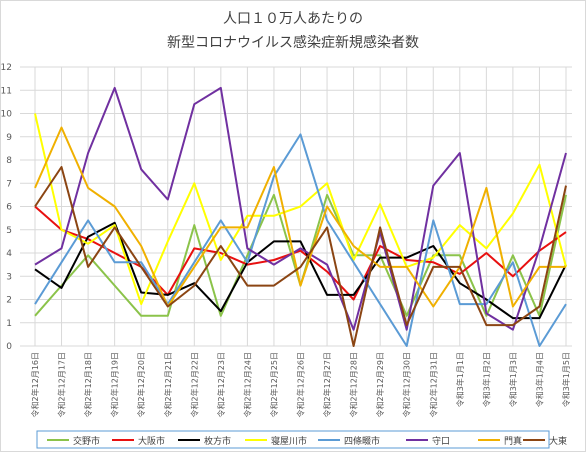 This screenshot has height=452, width=586. Describe the element at coordinates (9, 231) in the screenshot. I see `y-tick-label: 5` at that location.